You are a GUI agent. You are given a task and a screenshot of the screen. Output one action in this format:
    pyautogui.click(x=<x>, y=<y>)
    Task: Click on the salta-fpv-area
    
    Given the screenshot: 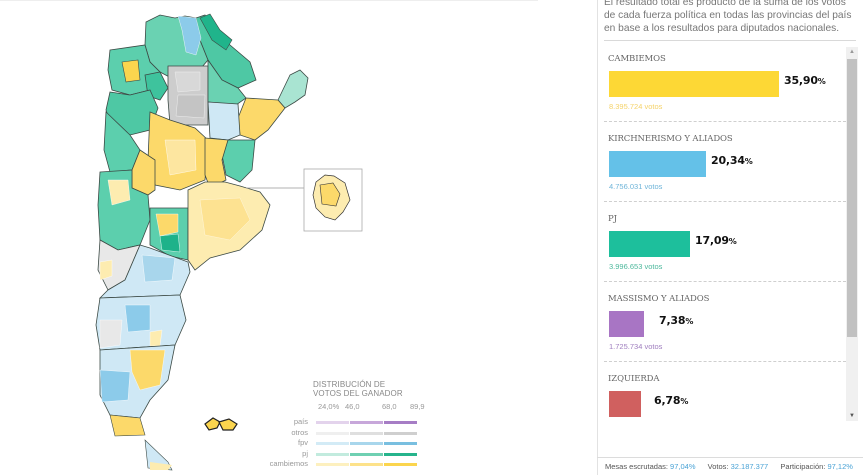 What is the action you would take?
    pyautogui.click(x=189, y=35)
    